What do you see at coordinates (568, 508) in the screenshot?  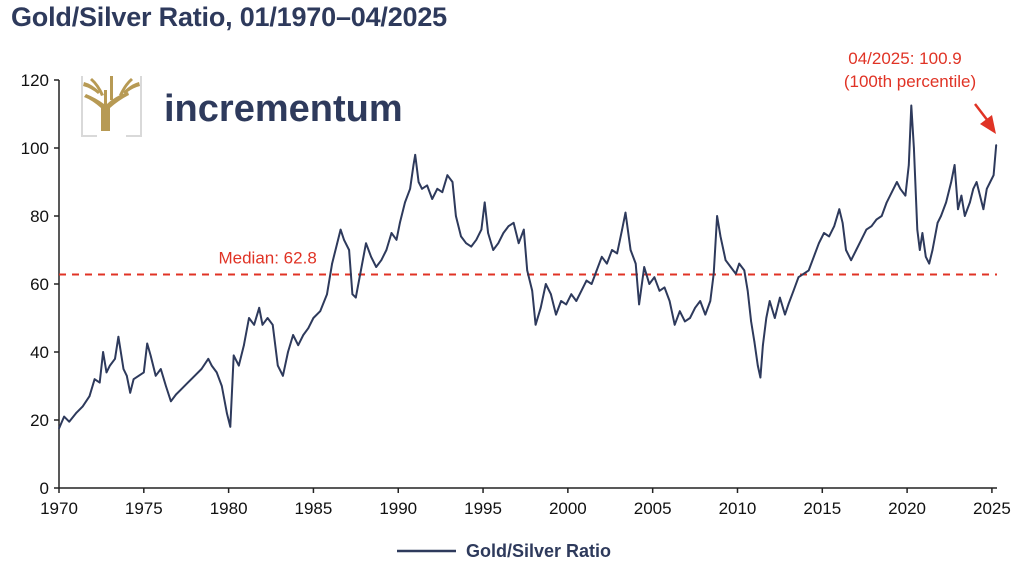 I see `x-tick-label: 2000` at bounding box center [568, 508].